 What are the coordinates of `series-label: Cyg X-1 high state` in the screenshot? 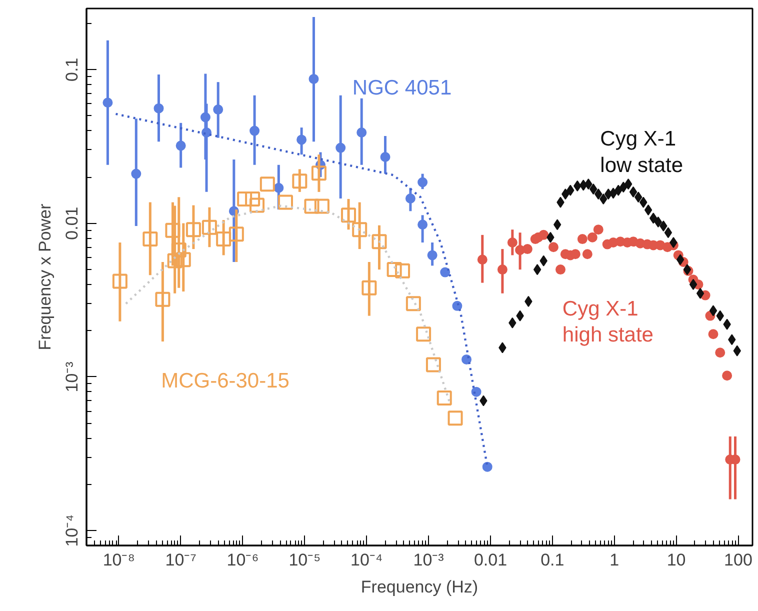 It's located at (608, 322).